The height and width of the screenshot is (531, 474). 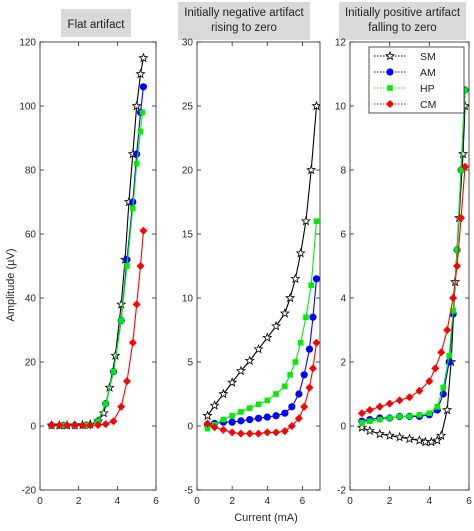 I want to click on y-tick-label: -2, so click(x=341, y=491).